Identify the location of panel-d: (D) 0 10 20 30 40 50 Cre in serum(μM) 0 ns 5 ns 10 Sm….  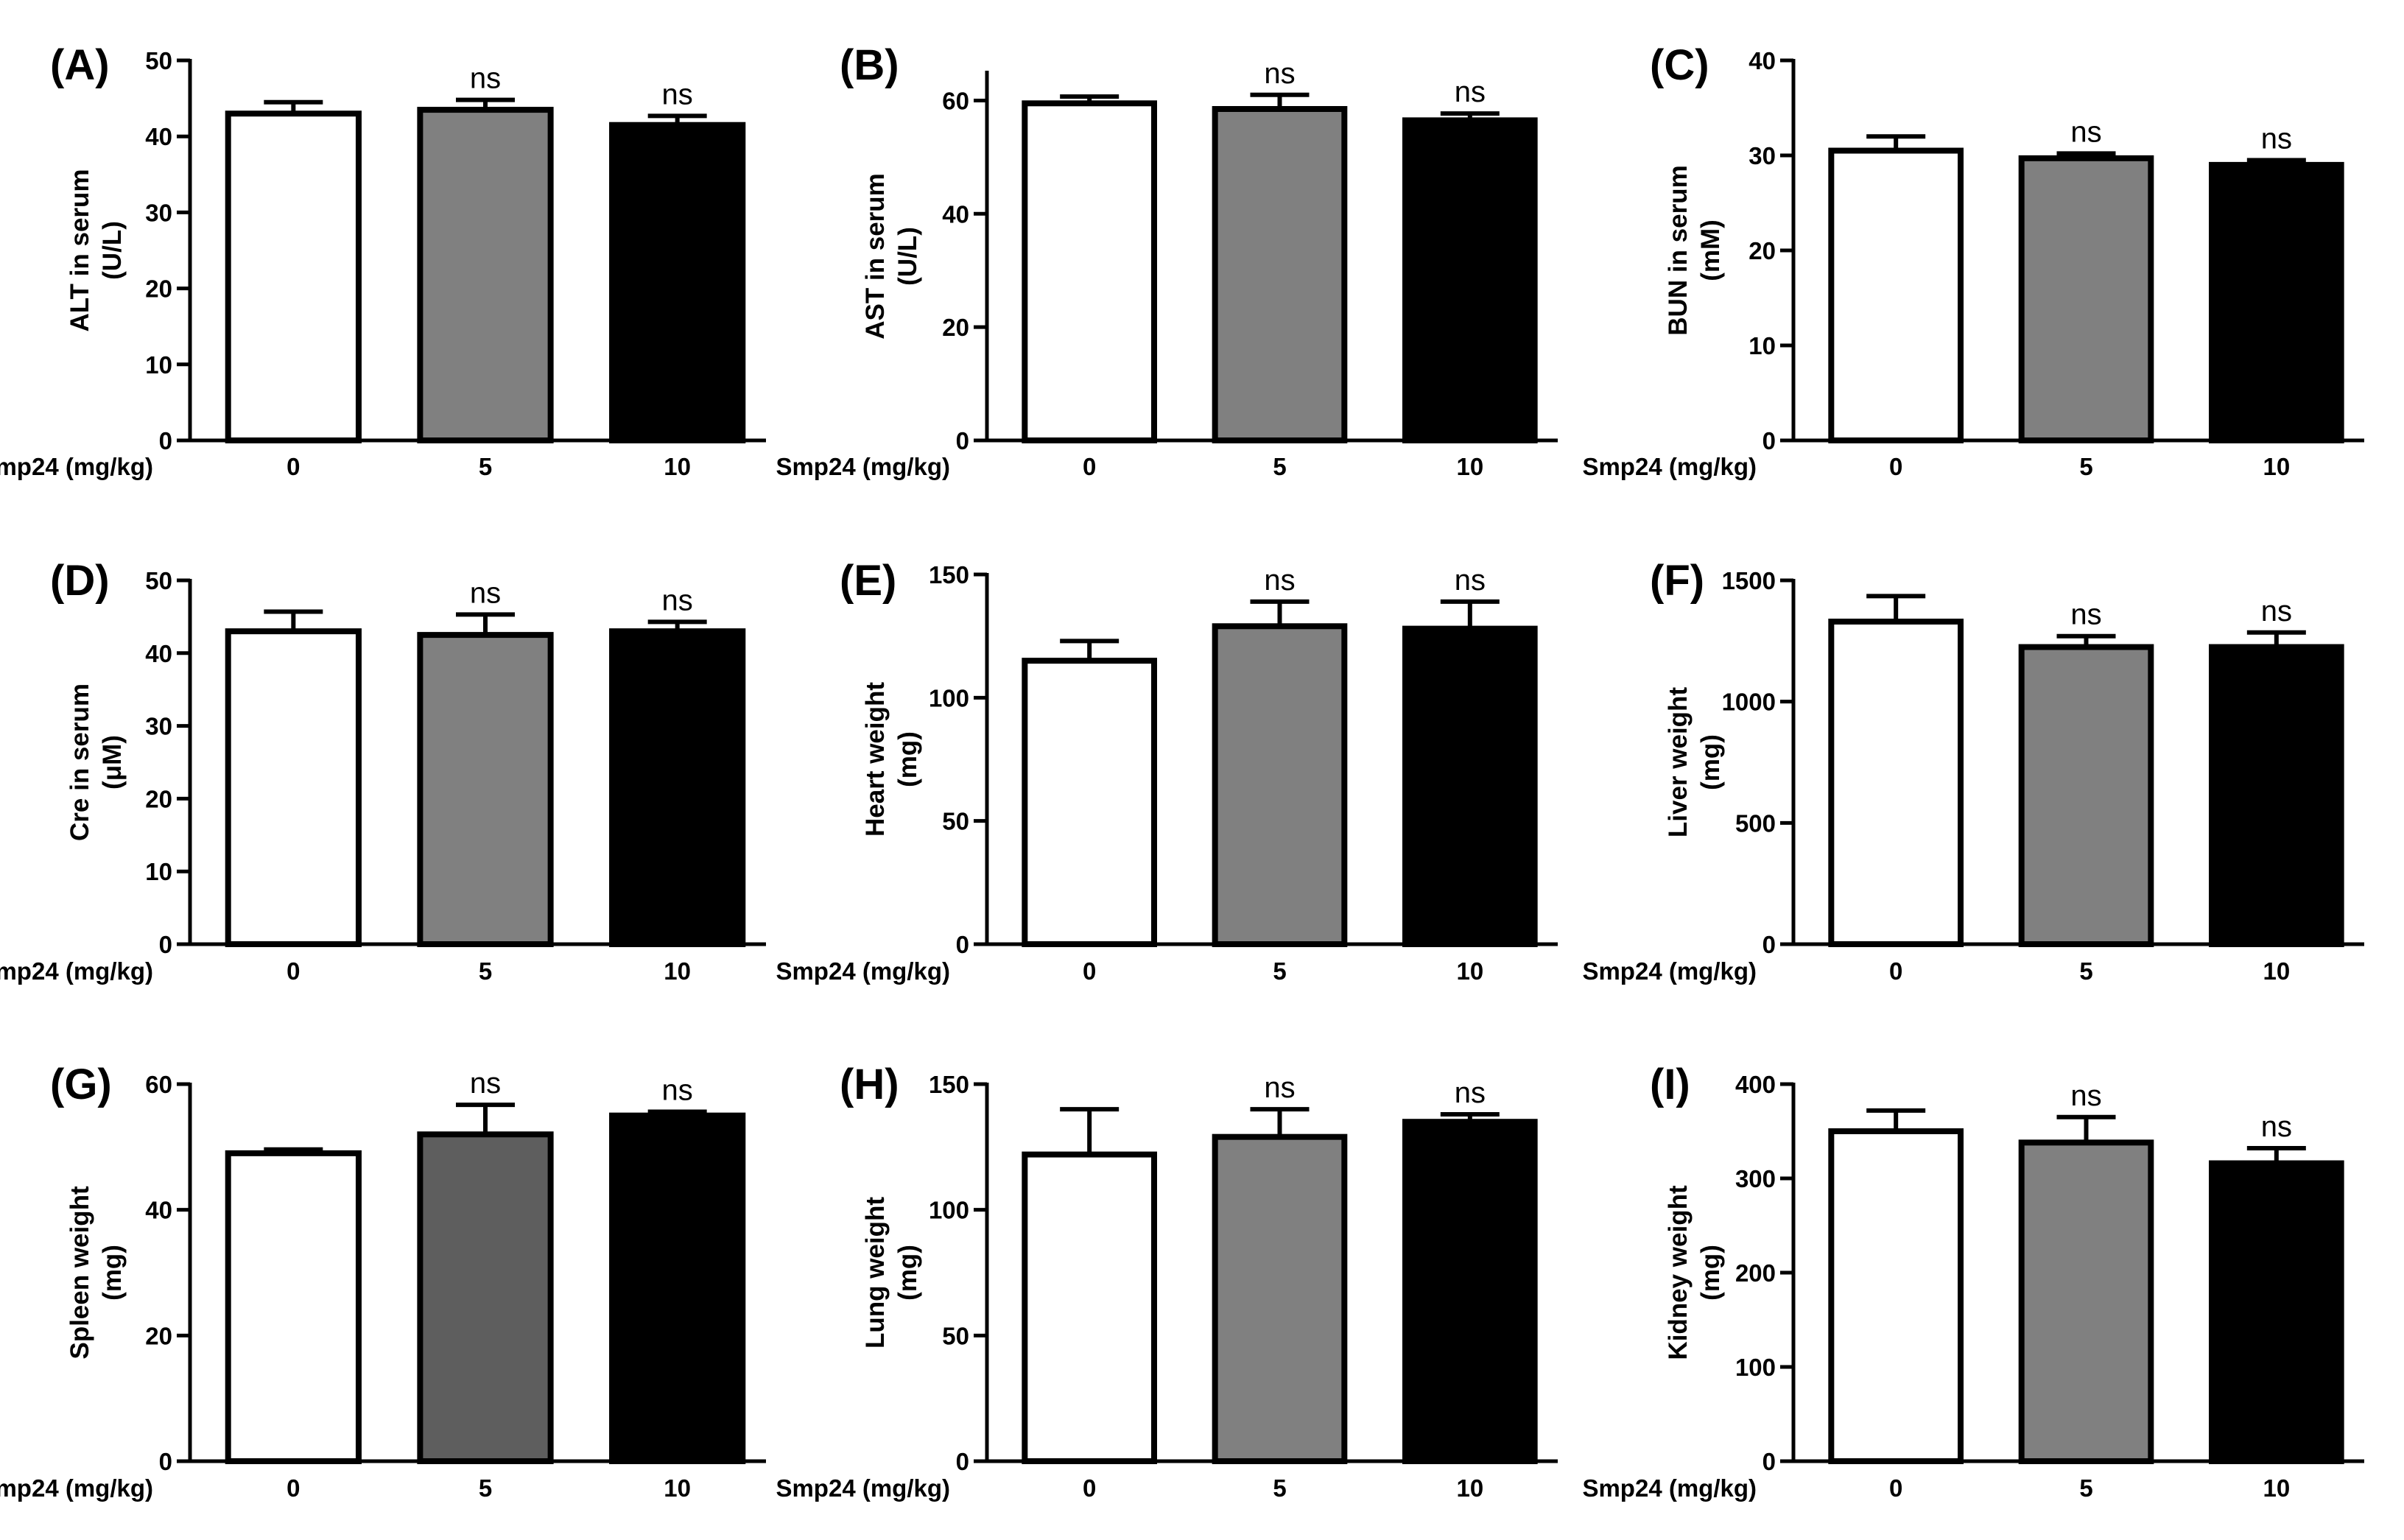
(383, 771).